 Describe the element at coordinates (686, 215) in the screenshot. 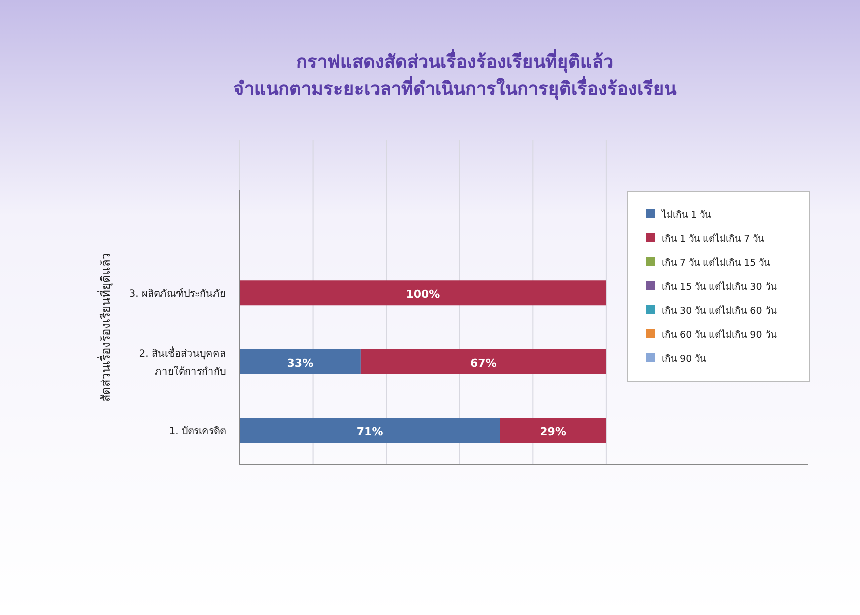

I see `legend-label: ไม่เกิน 1 วัน` at that location.